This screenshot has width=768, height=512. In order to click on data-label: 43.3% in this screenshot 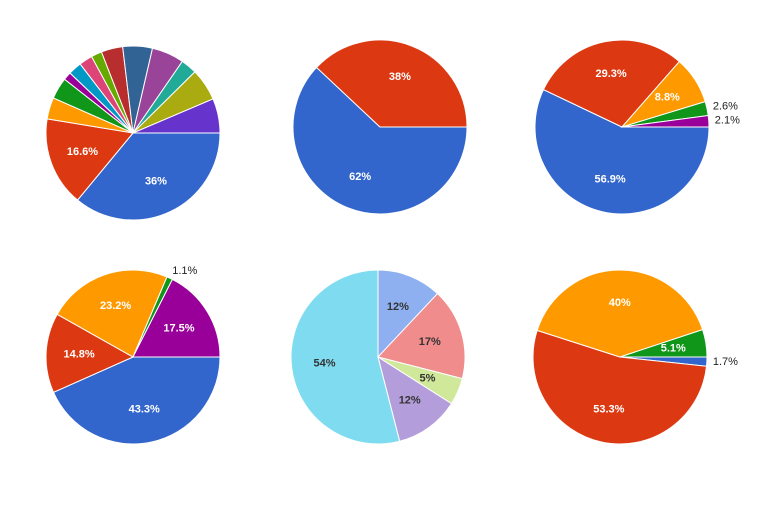, I will do `click(144, 410)`.